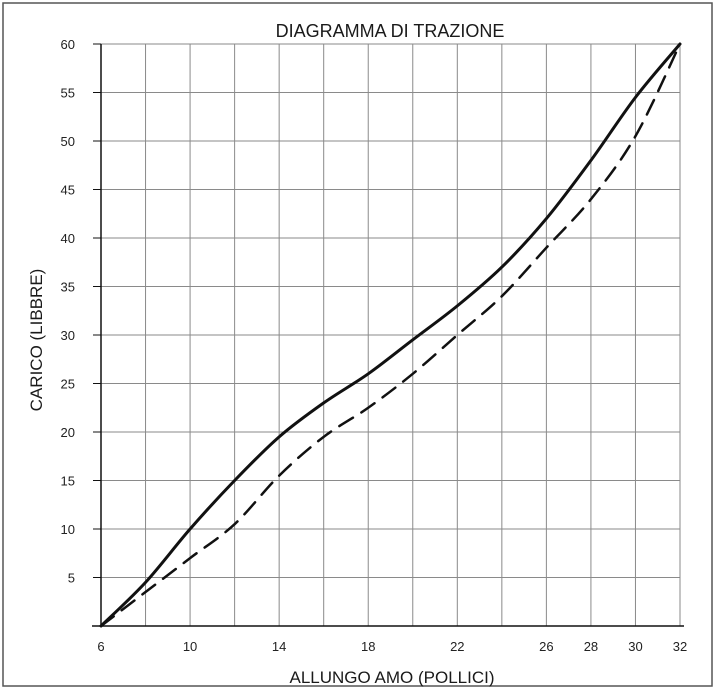 The width and height of the screenshot is (716, 690). Describe the element at coordinates (100, 646) in the screenshot. I see `x-tick-label-0: 6` at that location.